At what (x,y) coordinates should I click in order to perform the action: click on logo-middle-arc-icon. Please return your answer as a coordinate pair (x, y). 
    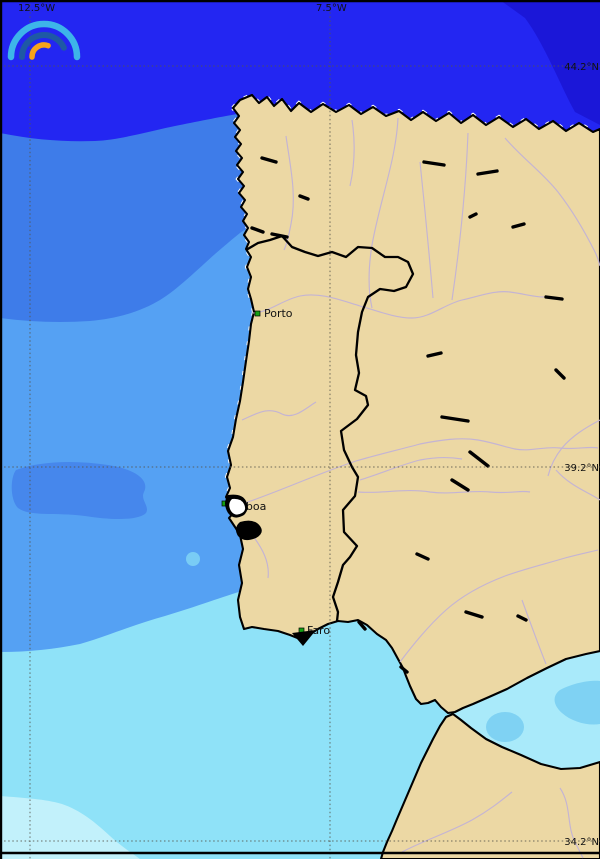
    Looking at the image, I should click on (43, 46).